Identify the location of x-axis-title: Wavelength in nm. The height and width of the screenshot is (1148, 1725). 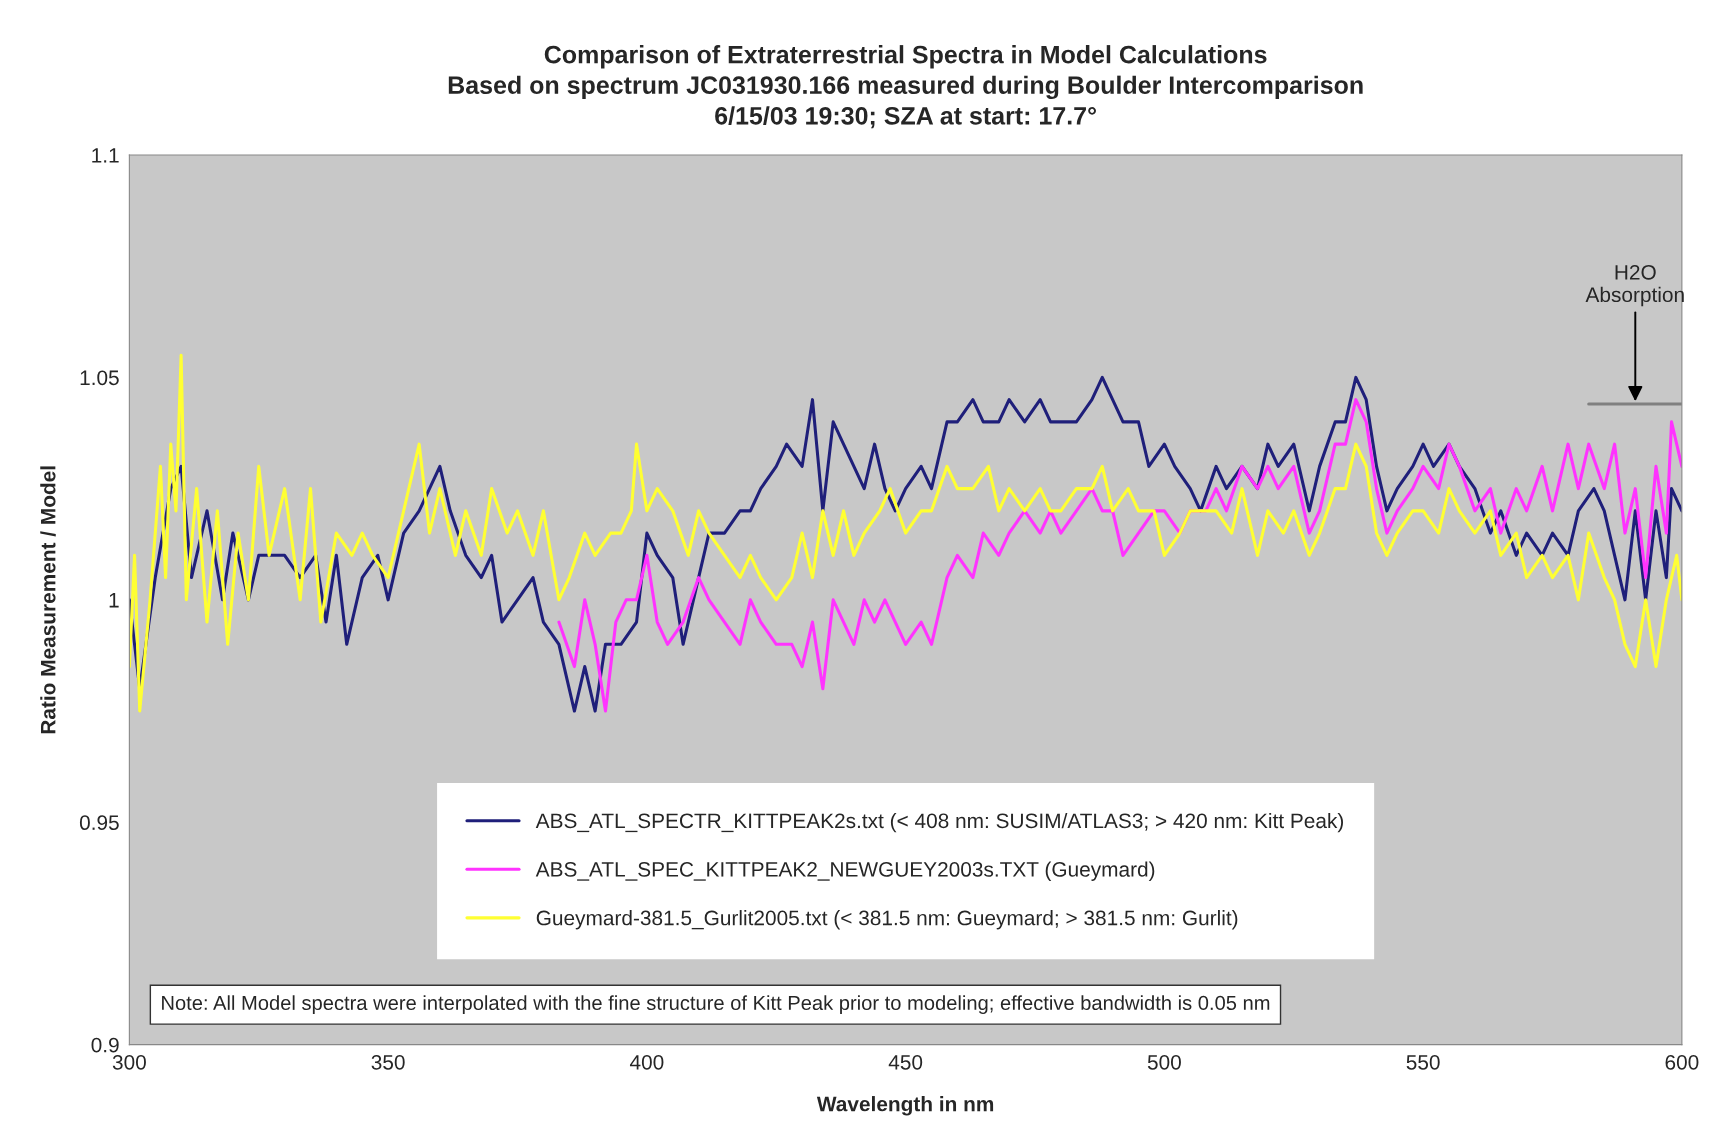
(905, 1106).